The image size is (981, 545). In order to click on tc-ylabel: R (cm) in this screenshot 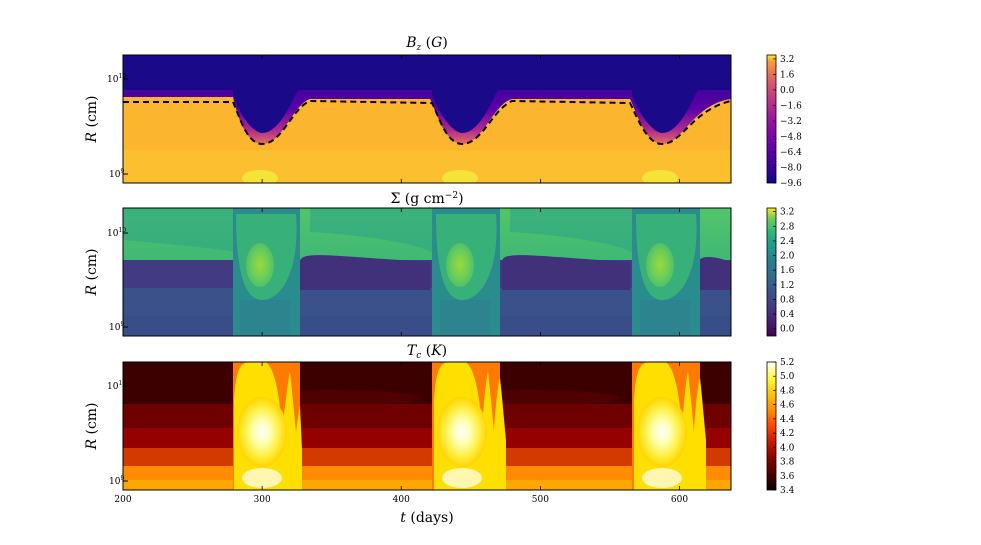, I will do `click(92, 426)`.